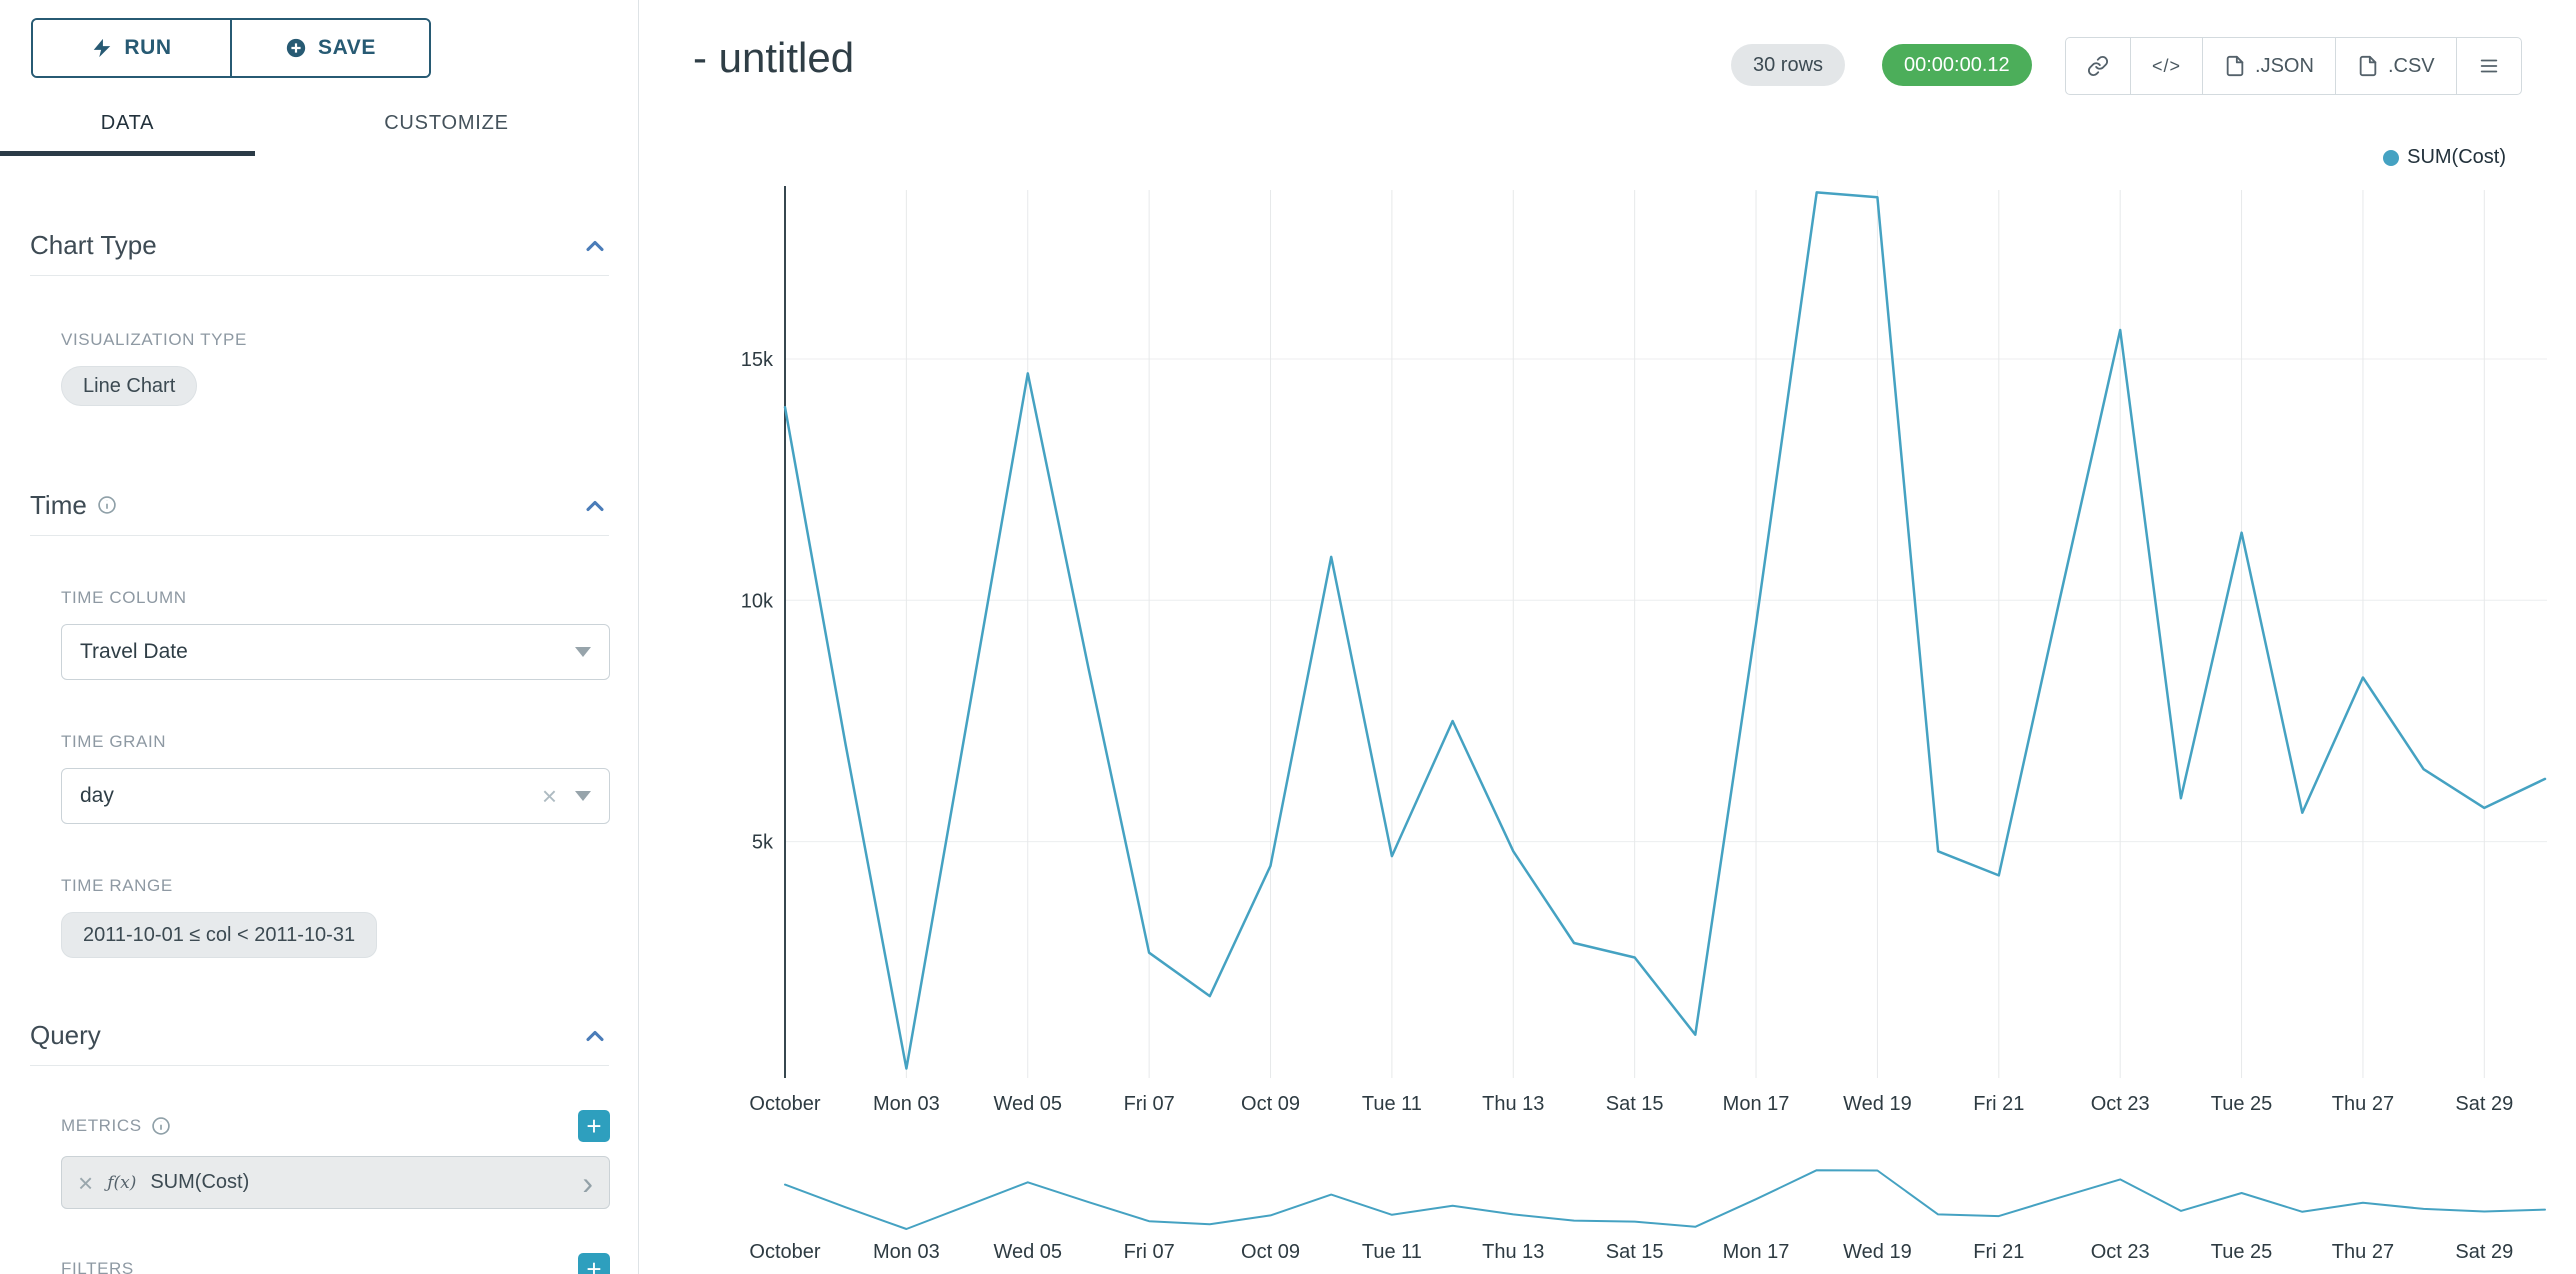 The image size is (2576, 1274). I want to click on view-query-button: </>, so click(2167, 66).